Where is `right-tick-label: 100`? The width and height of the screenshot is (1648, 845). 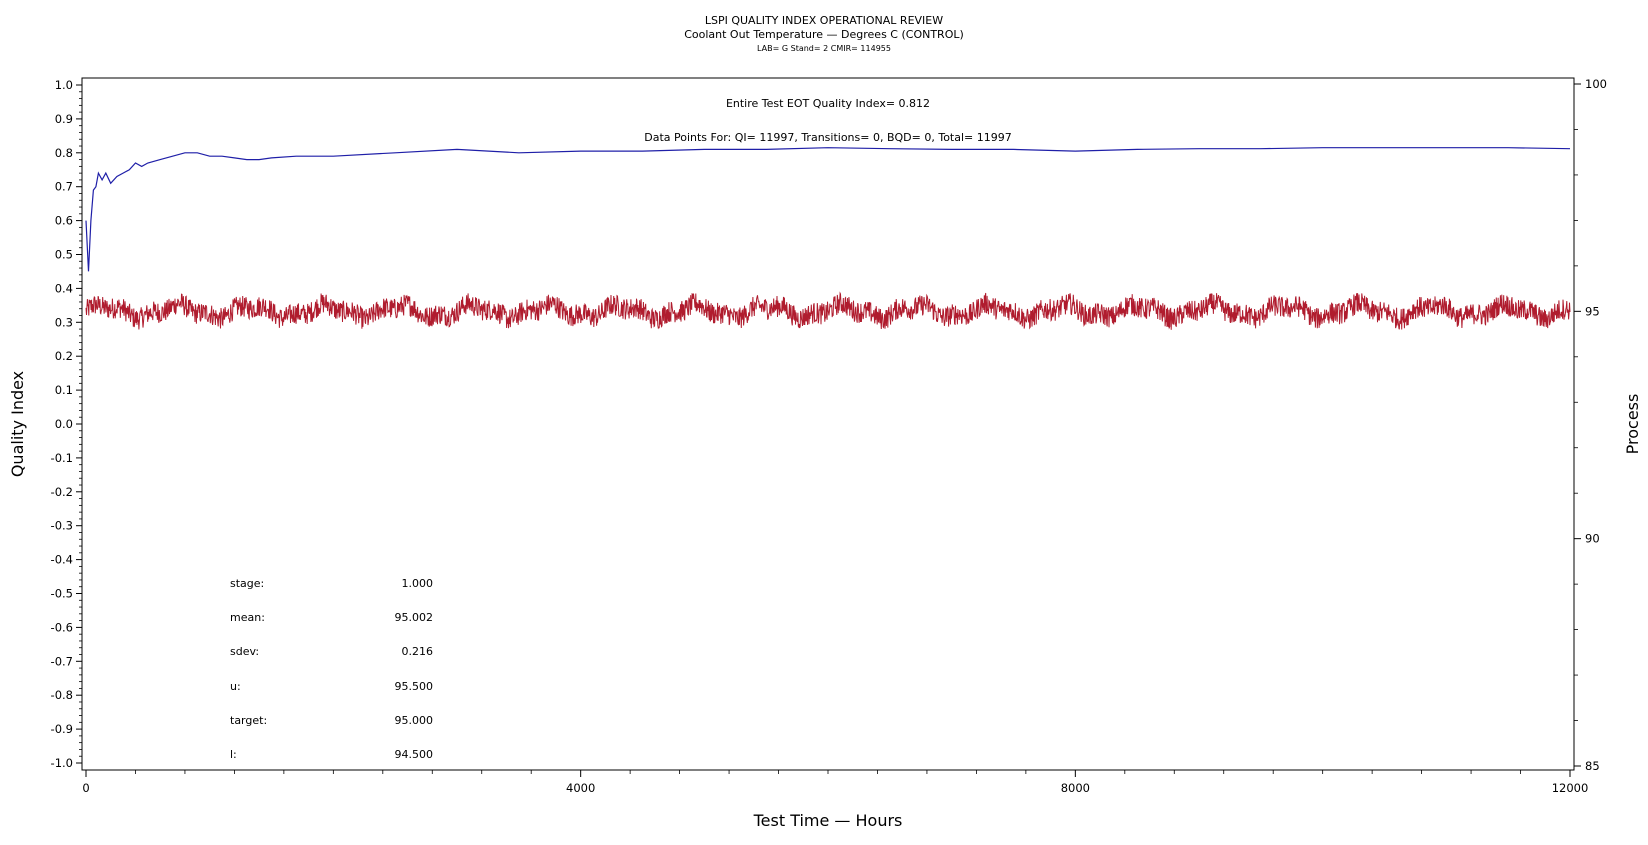
right-tick-label: 100 is located at coordinates (1596, 84).